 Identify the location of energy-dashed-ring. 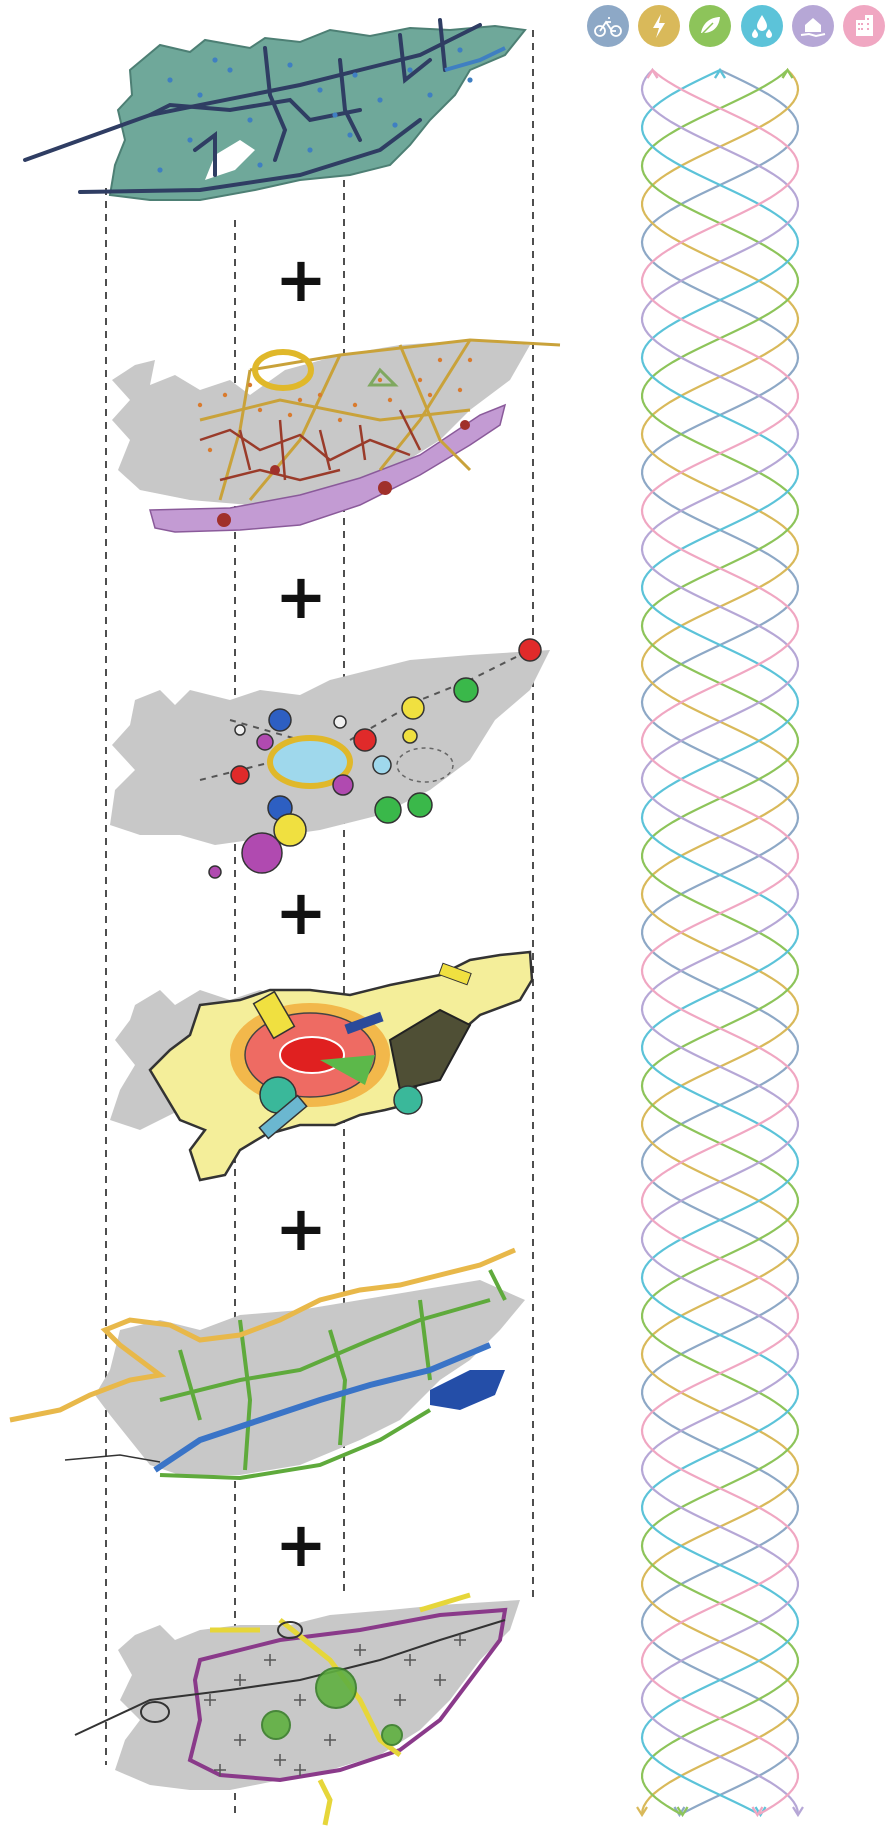
(425, 765).